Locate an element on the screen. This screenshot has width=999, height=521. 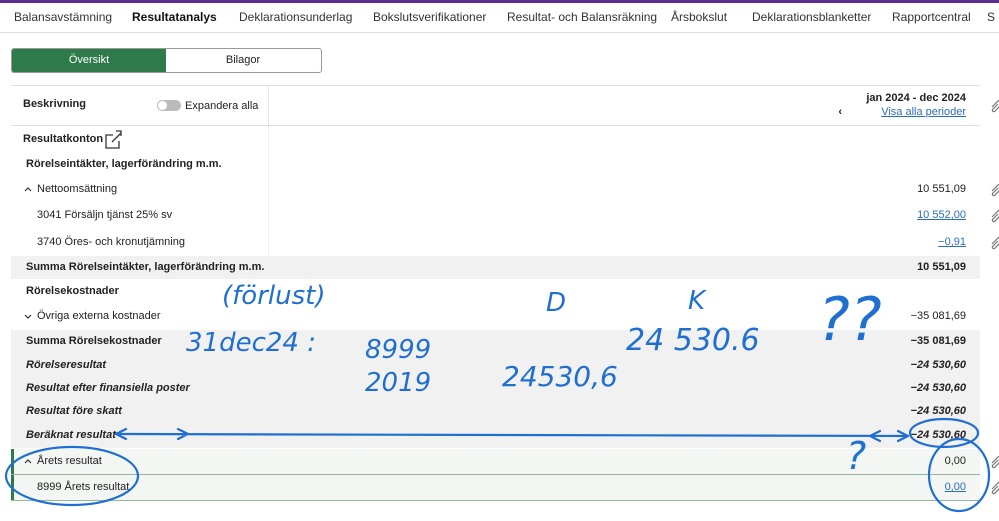
column-divider is located at coordinates (268, 105).